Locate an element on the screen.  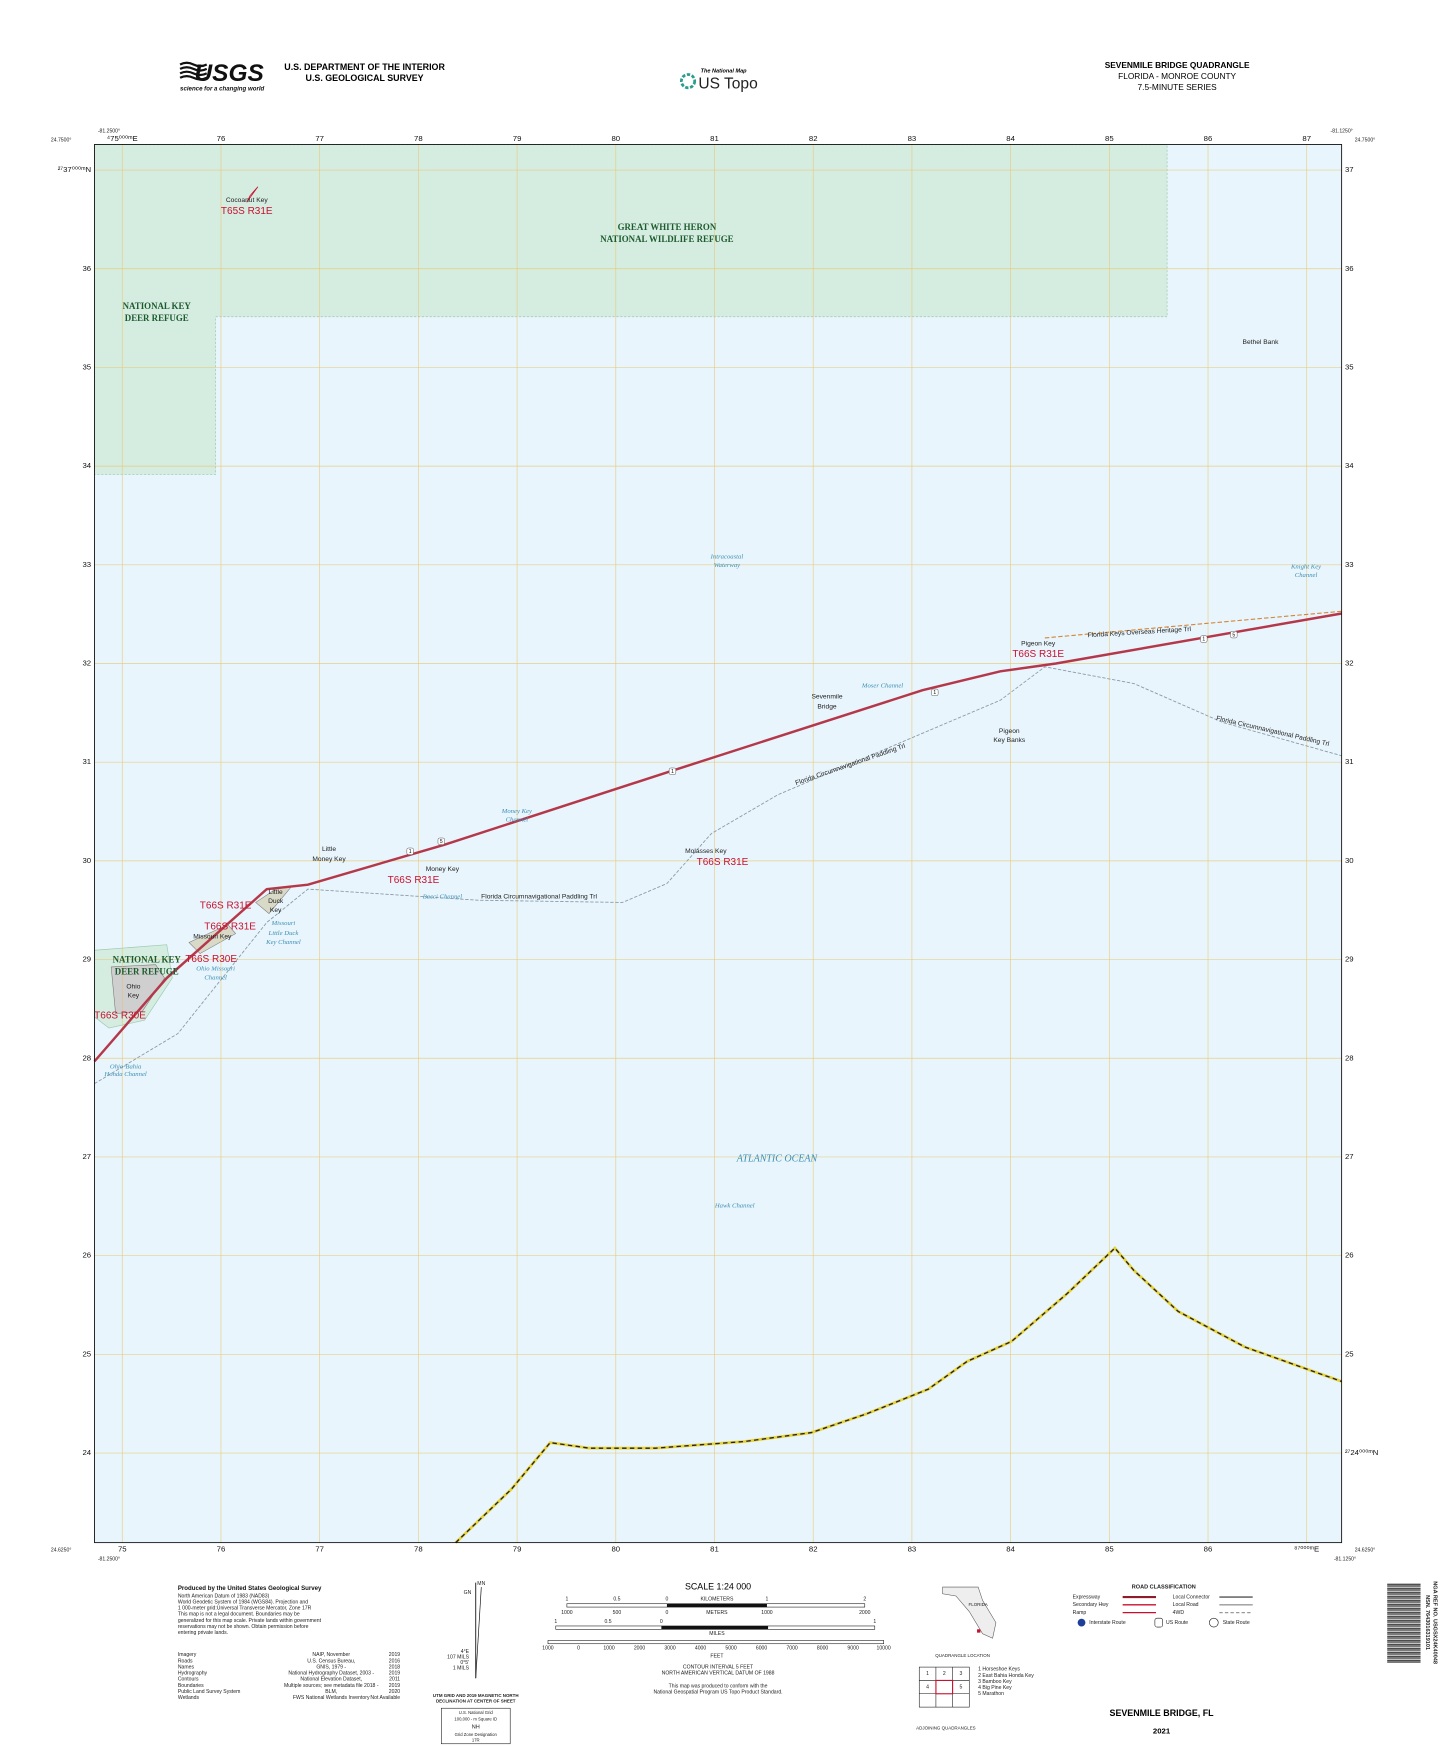
place-name: T66S R31E is located at coordinates (226, 905).